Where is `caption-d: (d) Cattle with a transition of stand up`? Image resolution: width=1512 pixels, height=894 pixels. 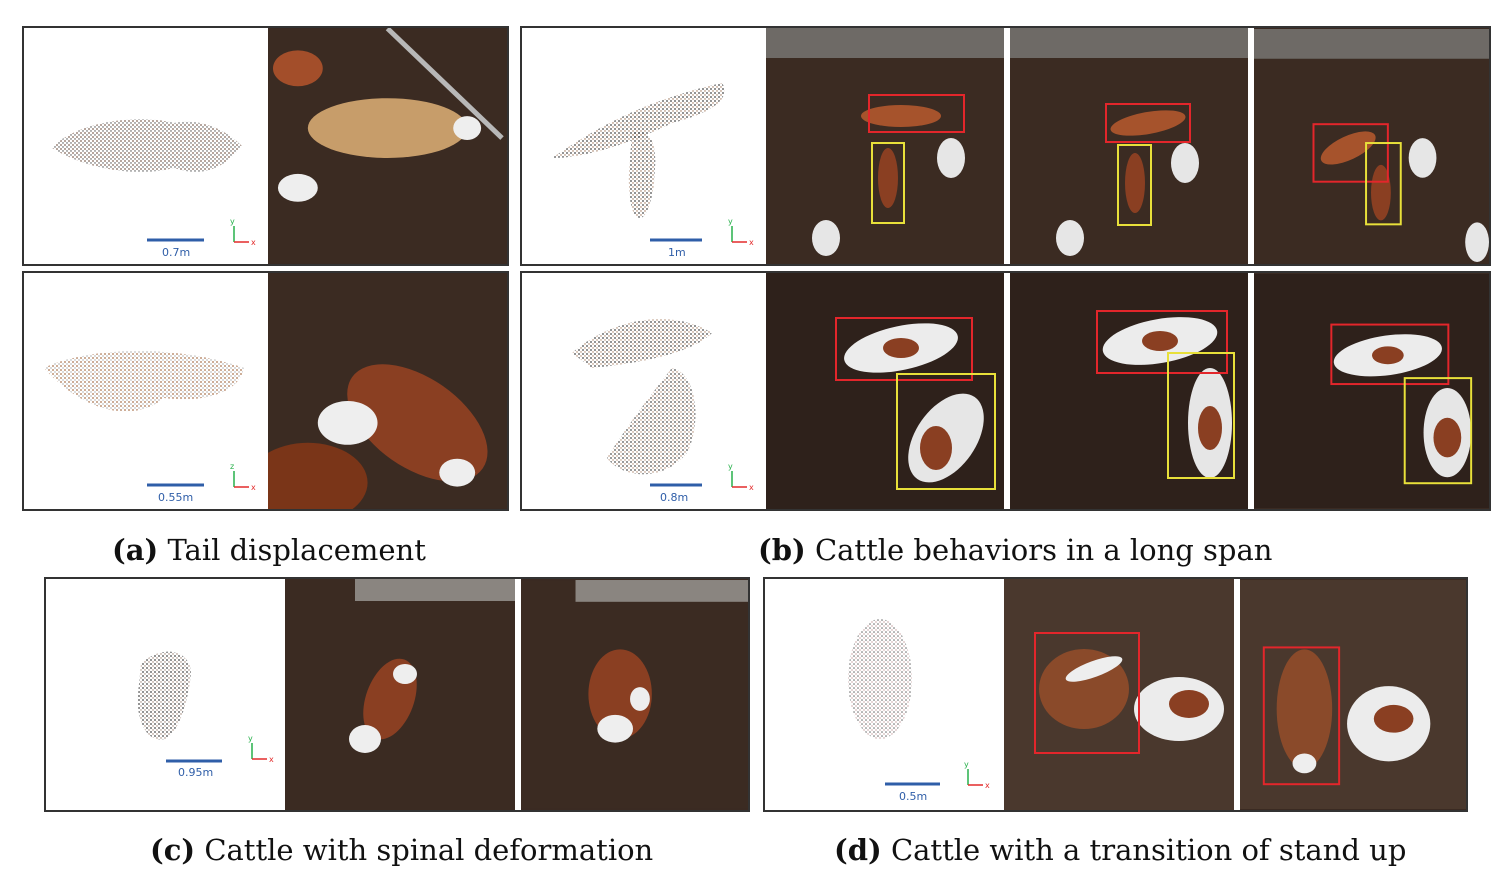
caption-d: (d) Cattle with a transition of stand up is located at coordinates (1120, 850).